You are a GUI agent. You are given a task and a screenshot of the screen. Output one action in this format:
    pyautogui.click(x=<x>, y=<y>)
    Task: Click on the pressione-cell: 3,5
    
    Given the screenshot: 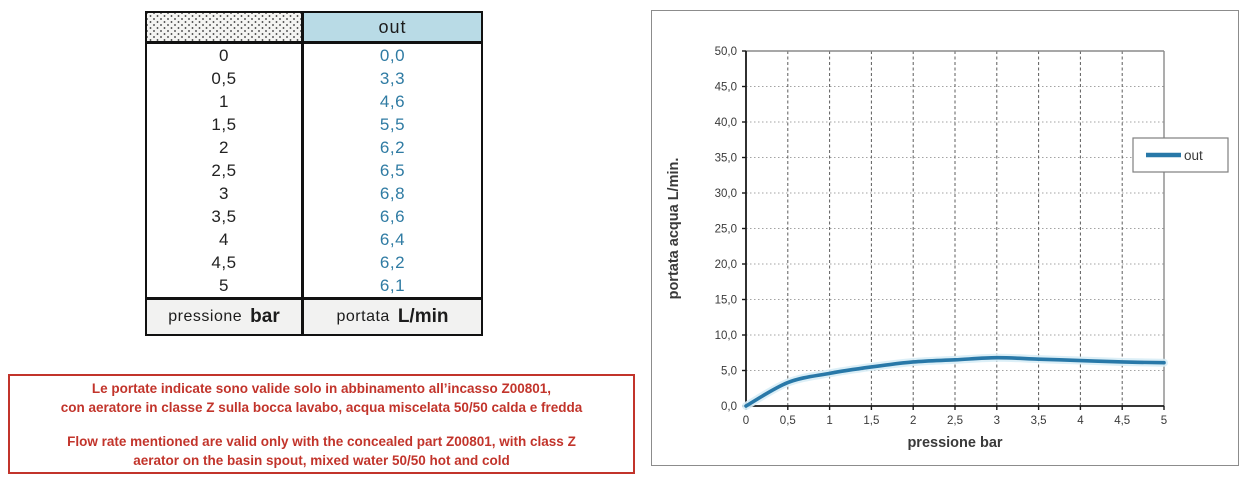 What is the action you would take?
    pyautogui.click(x=225, y=216)
    